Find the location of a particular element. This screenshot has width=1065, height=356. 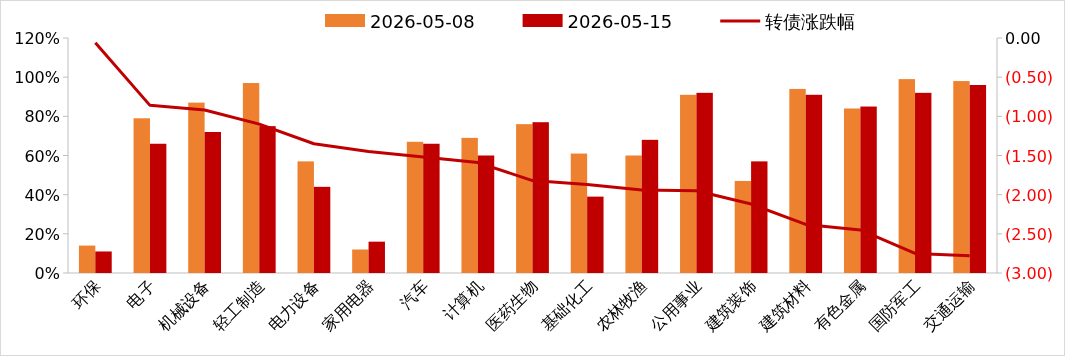

x-tick-label: 建筑材料 is located at coordinates (785, 306).